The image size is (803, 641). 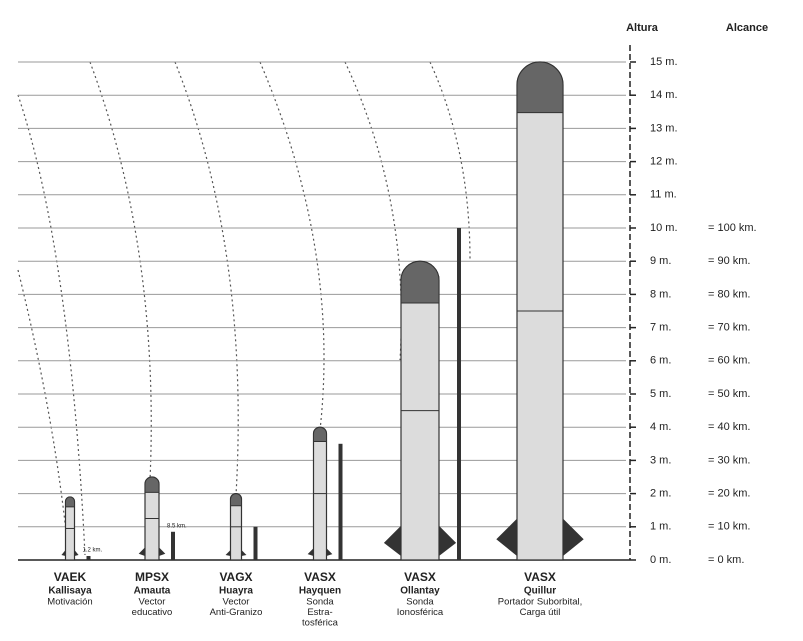 I want to click on rocket-model: VAEK, so click(x=70, y=577).